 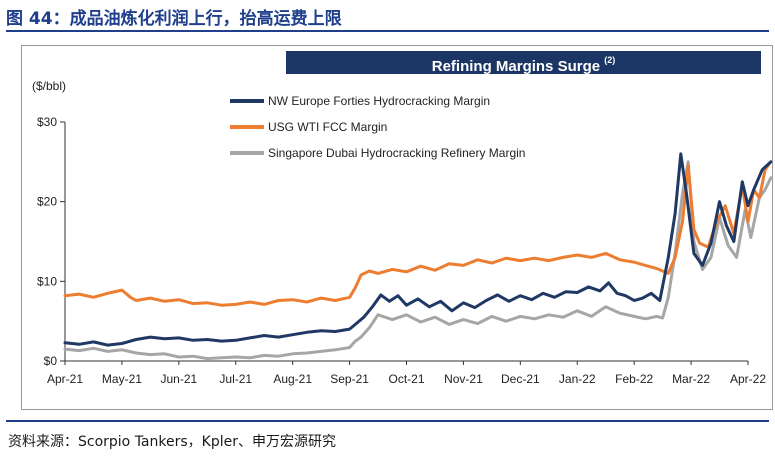 I want to click on y-tick-label: $0, so click(x=51, y=361).